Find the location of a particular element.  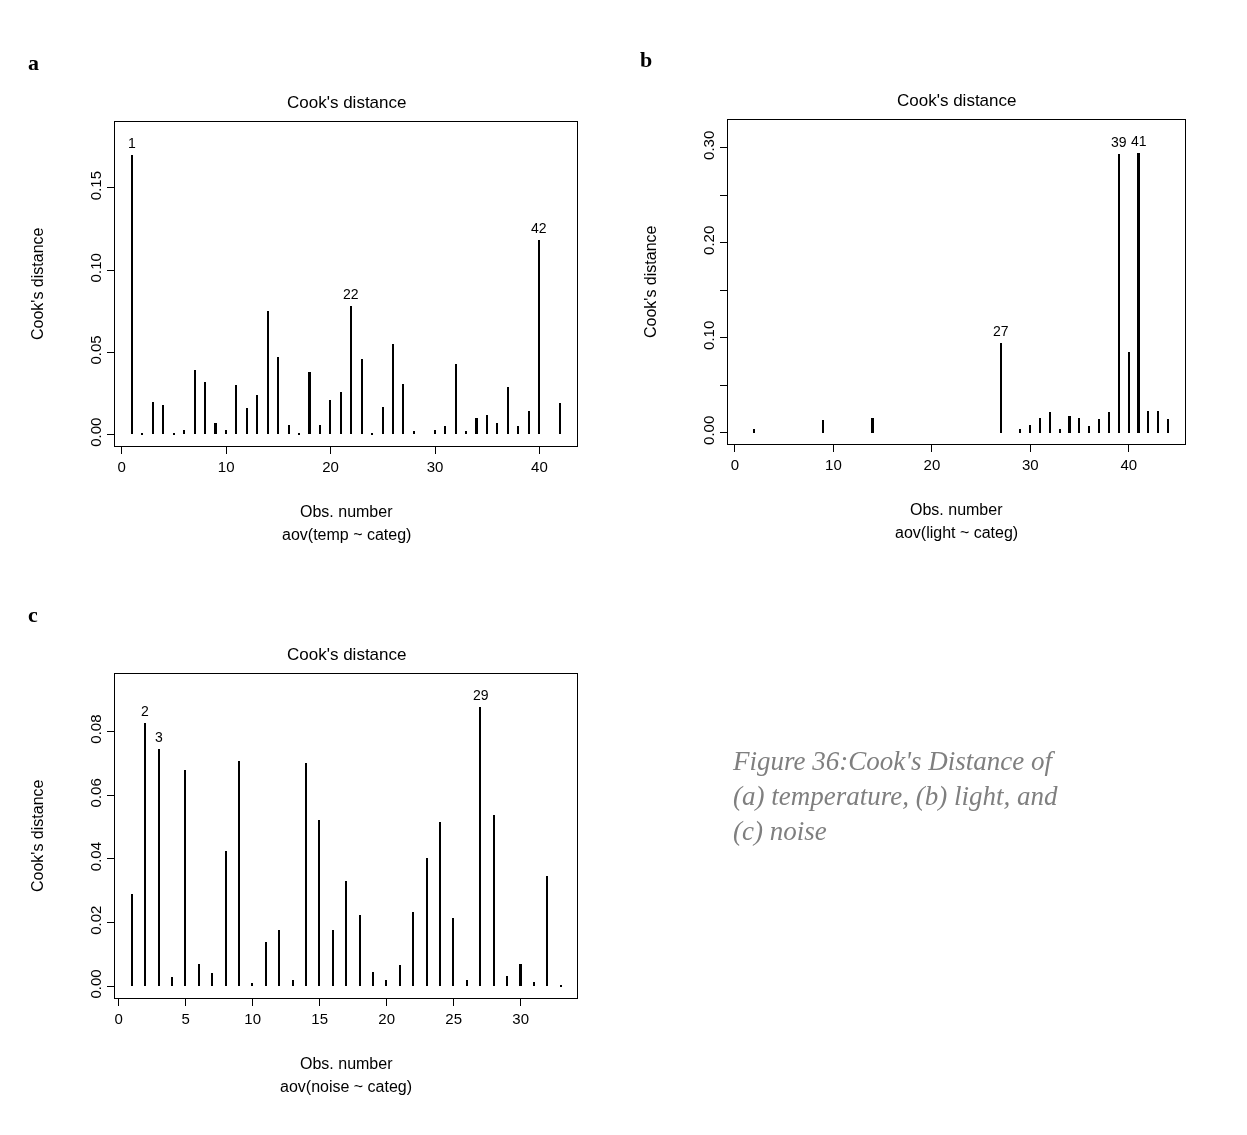

y-tick-label: 0.00 is located at coordinates (95, 432).